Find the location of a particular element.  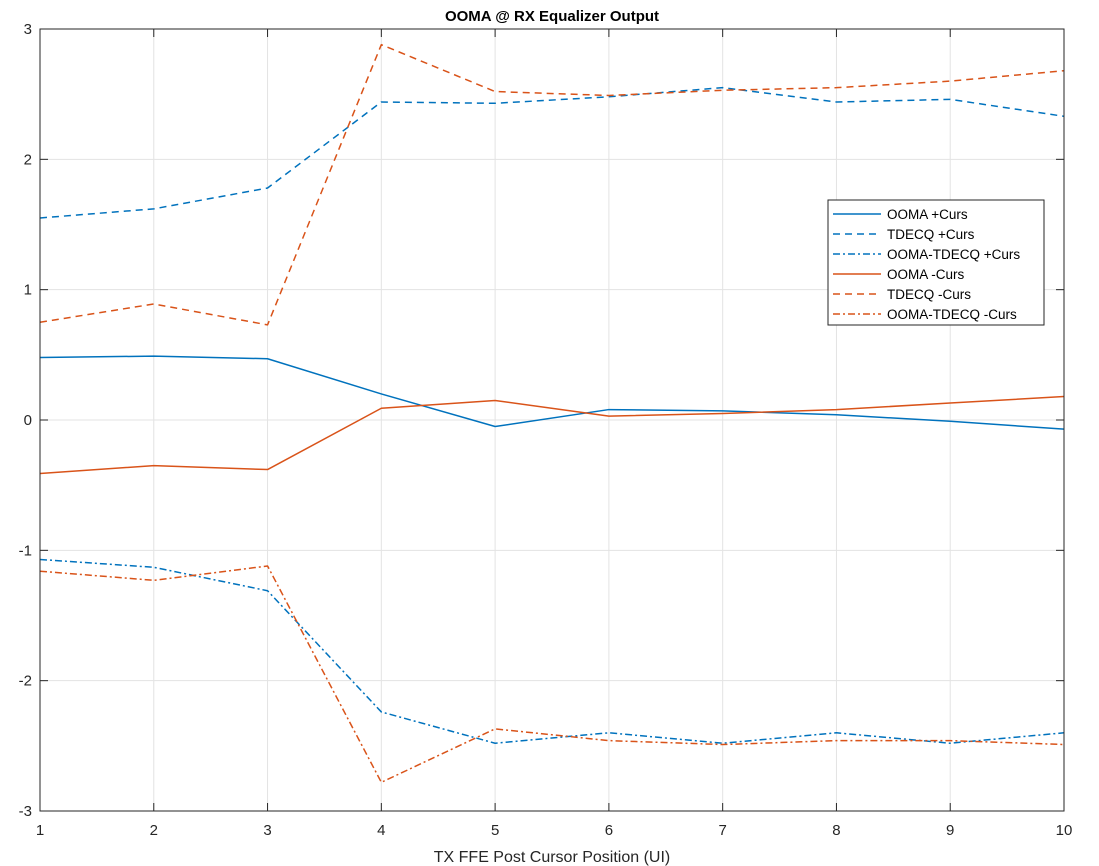

y-tick-label: 1 is located at coordinates (28, 290).